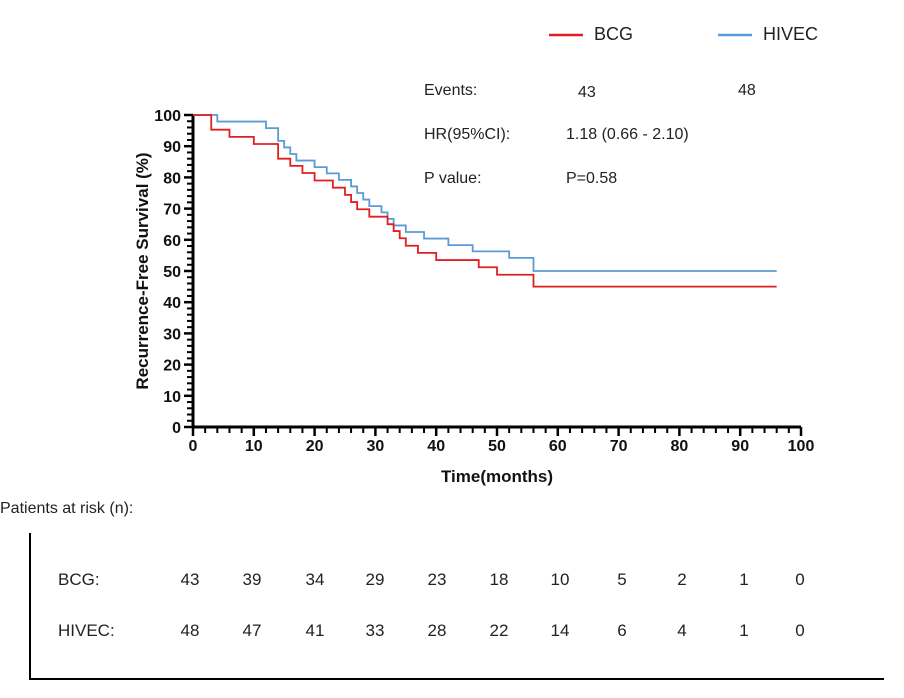  What do you see at coordinates (375, 579) in the screenshot?
I see `risk-cell: 29` at bounding box center [375, 579].